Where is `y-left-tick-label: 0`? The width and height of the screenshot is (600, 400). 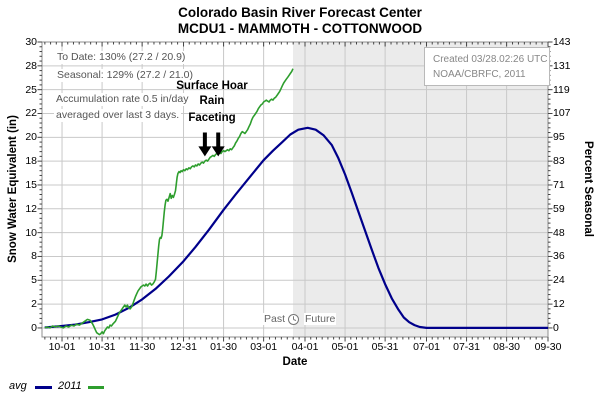 y-left-tick-label: 0 is located at coordinates (34, 327).